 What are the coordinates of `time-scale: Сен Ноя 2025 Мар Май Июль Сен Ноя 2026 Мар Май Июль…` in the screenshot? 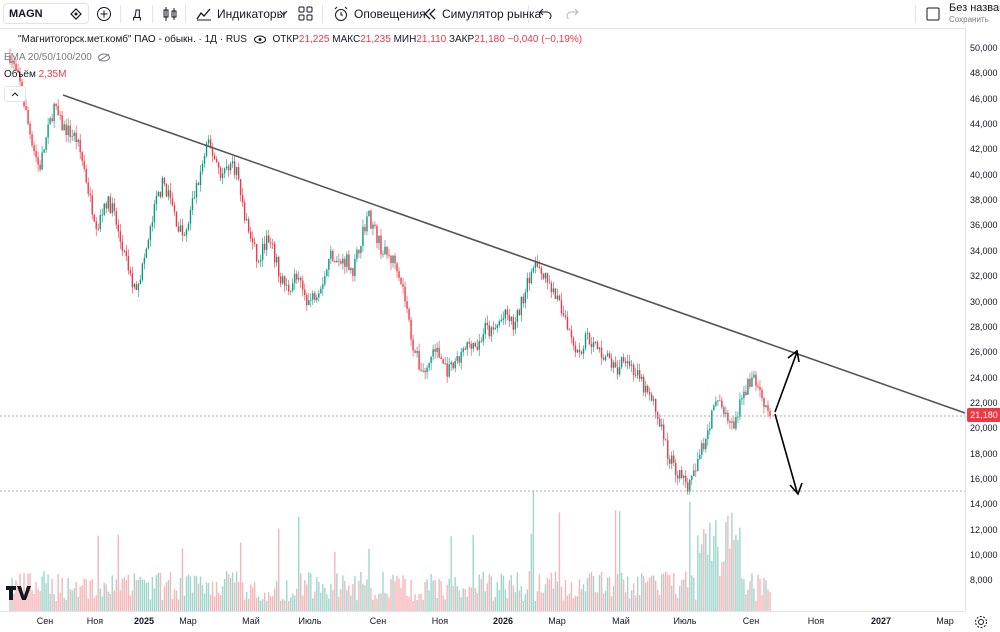 It's located at (493, 621).